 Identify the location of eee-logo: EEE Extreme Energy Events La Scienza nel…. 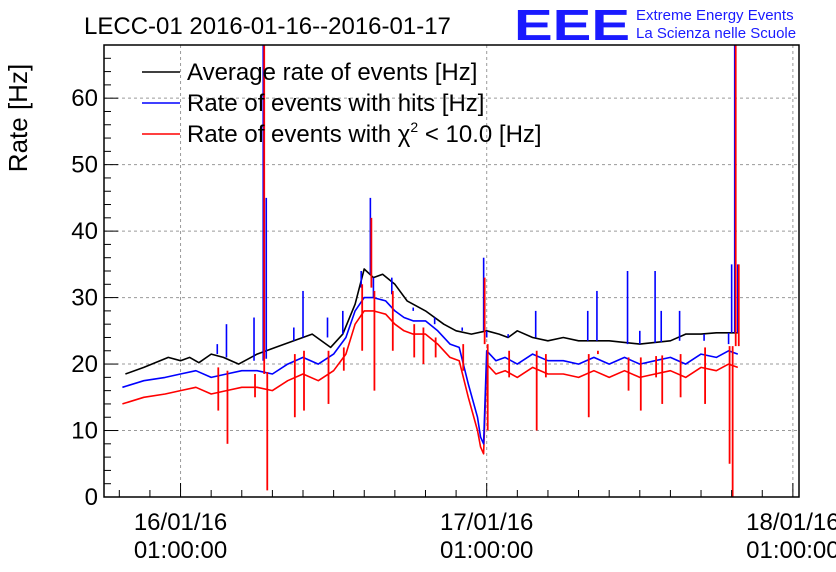
(655, 25).